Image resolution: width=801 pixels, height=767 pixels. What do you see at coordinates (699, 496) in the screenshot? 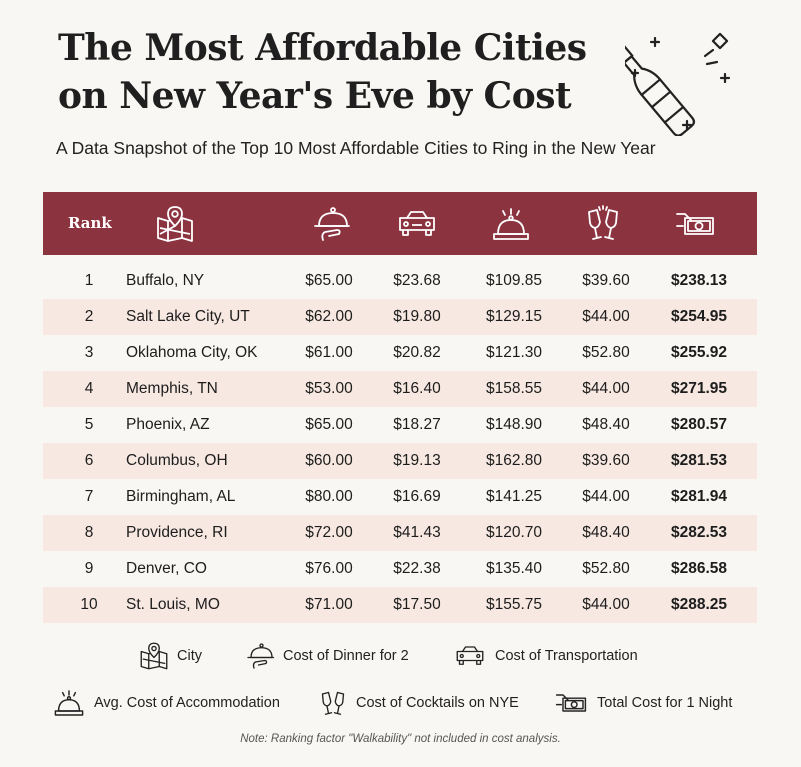
I see `total-cost-cell: $281.94` at bounding box center [699, 496].